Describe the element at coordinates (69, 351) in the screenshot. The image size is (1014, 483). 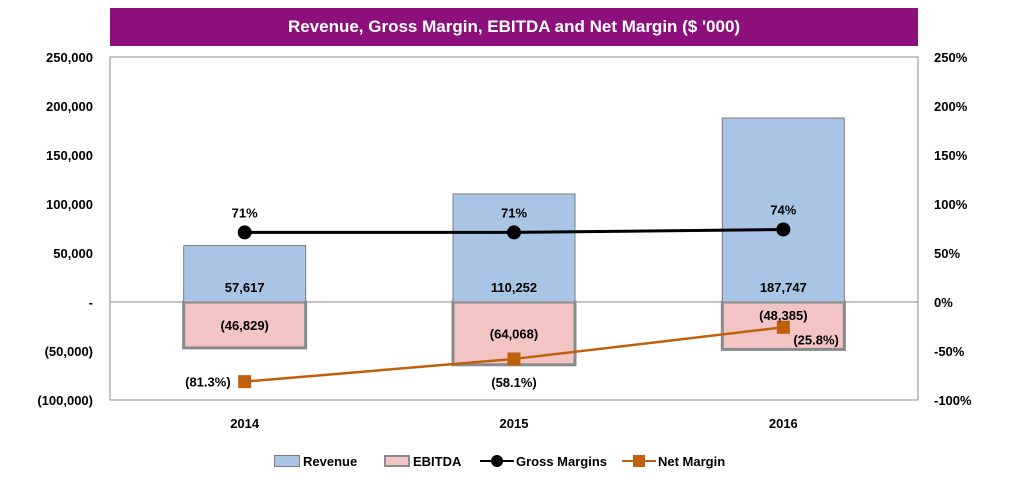
I see `left-tick-label: (50,000)` at that location.